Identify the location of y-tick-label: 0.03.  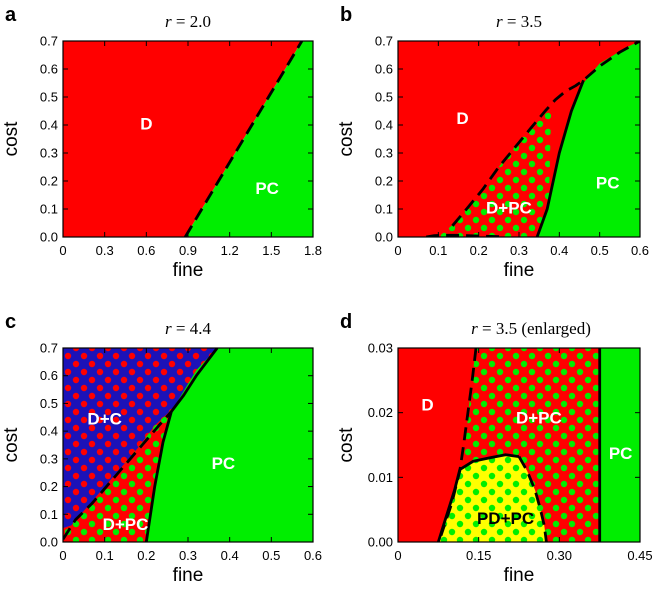
(380, 348).